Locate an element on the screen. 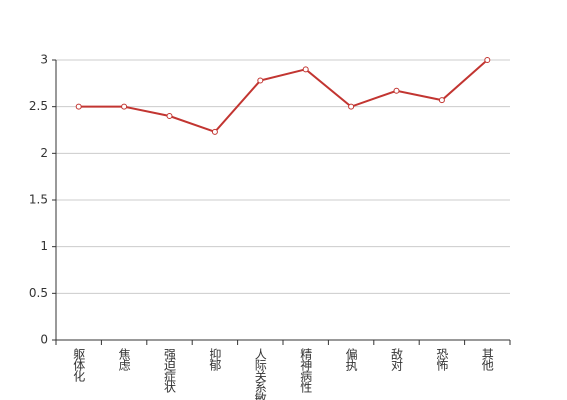  y-tick-label: 1.5 is located at coordinates (38, 200).